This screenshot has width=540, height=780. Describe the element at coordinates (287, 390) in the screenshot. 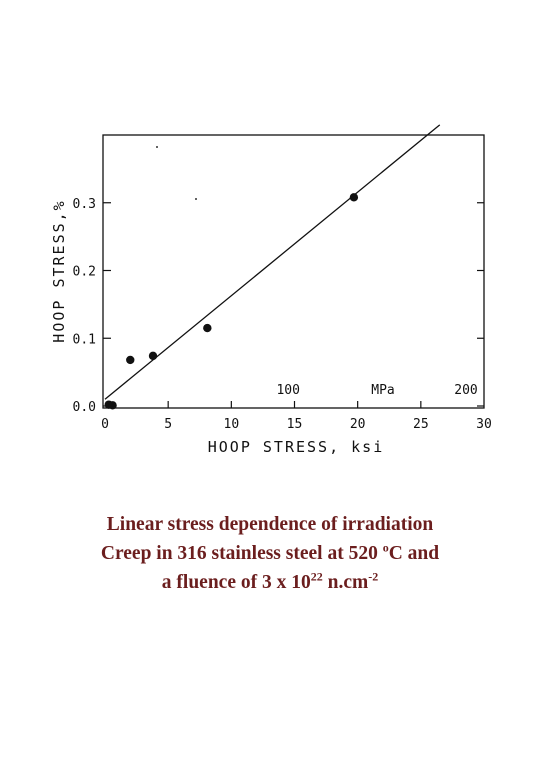

I see `mpa-tick-label: 100` at that location.